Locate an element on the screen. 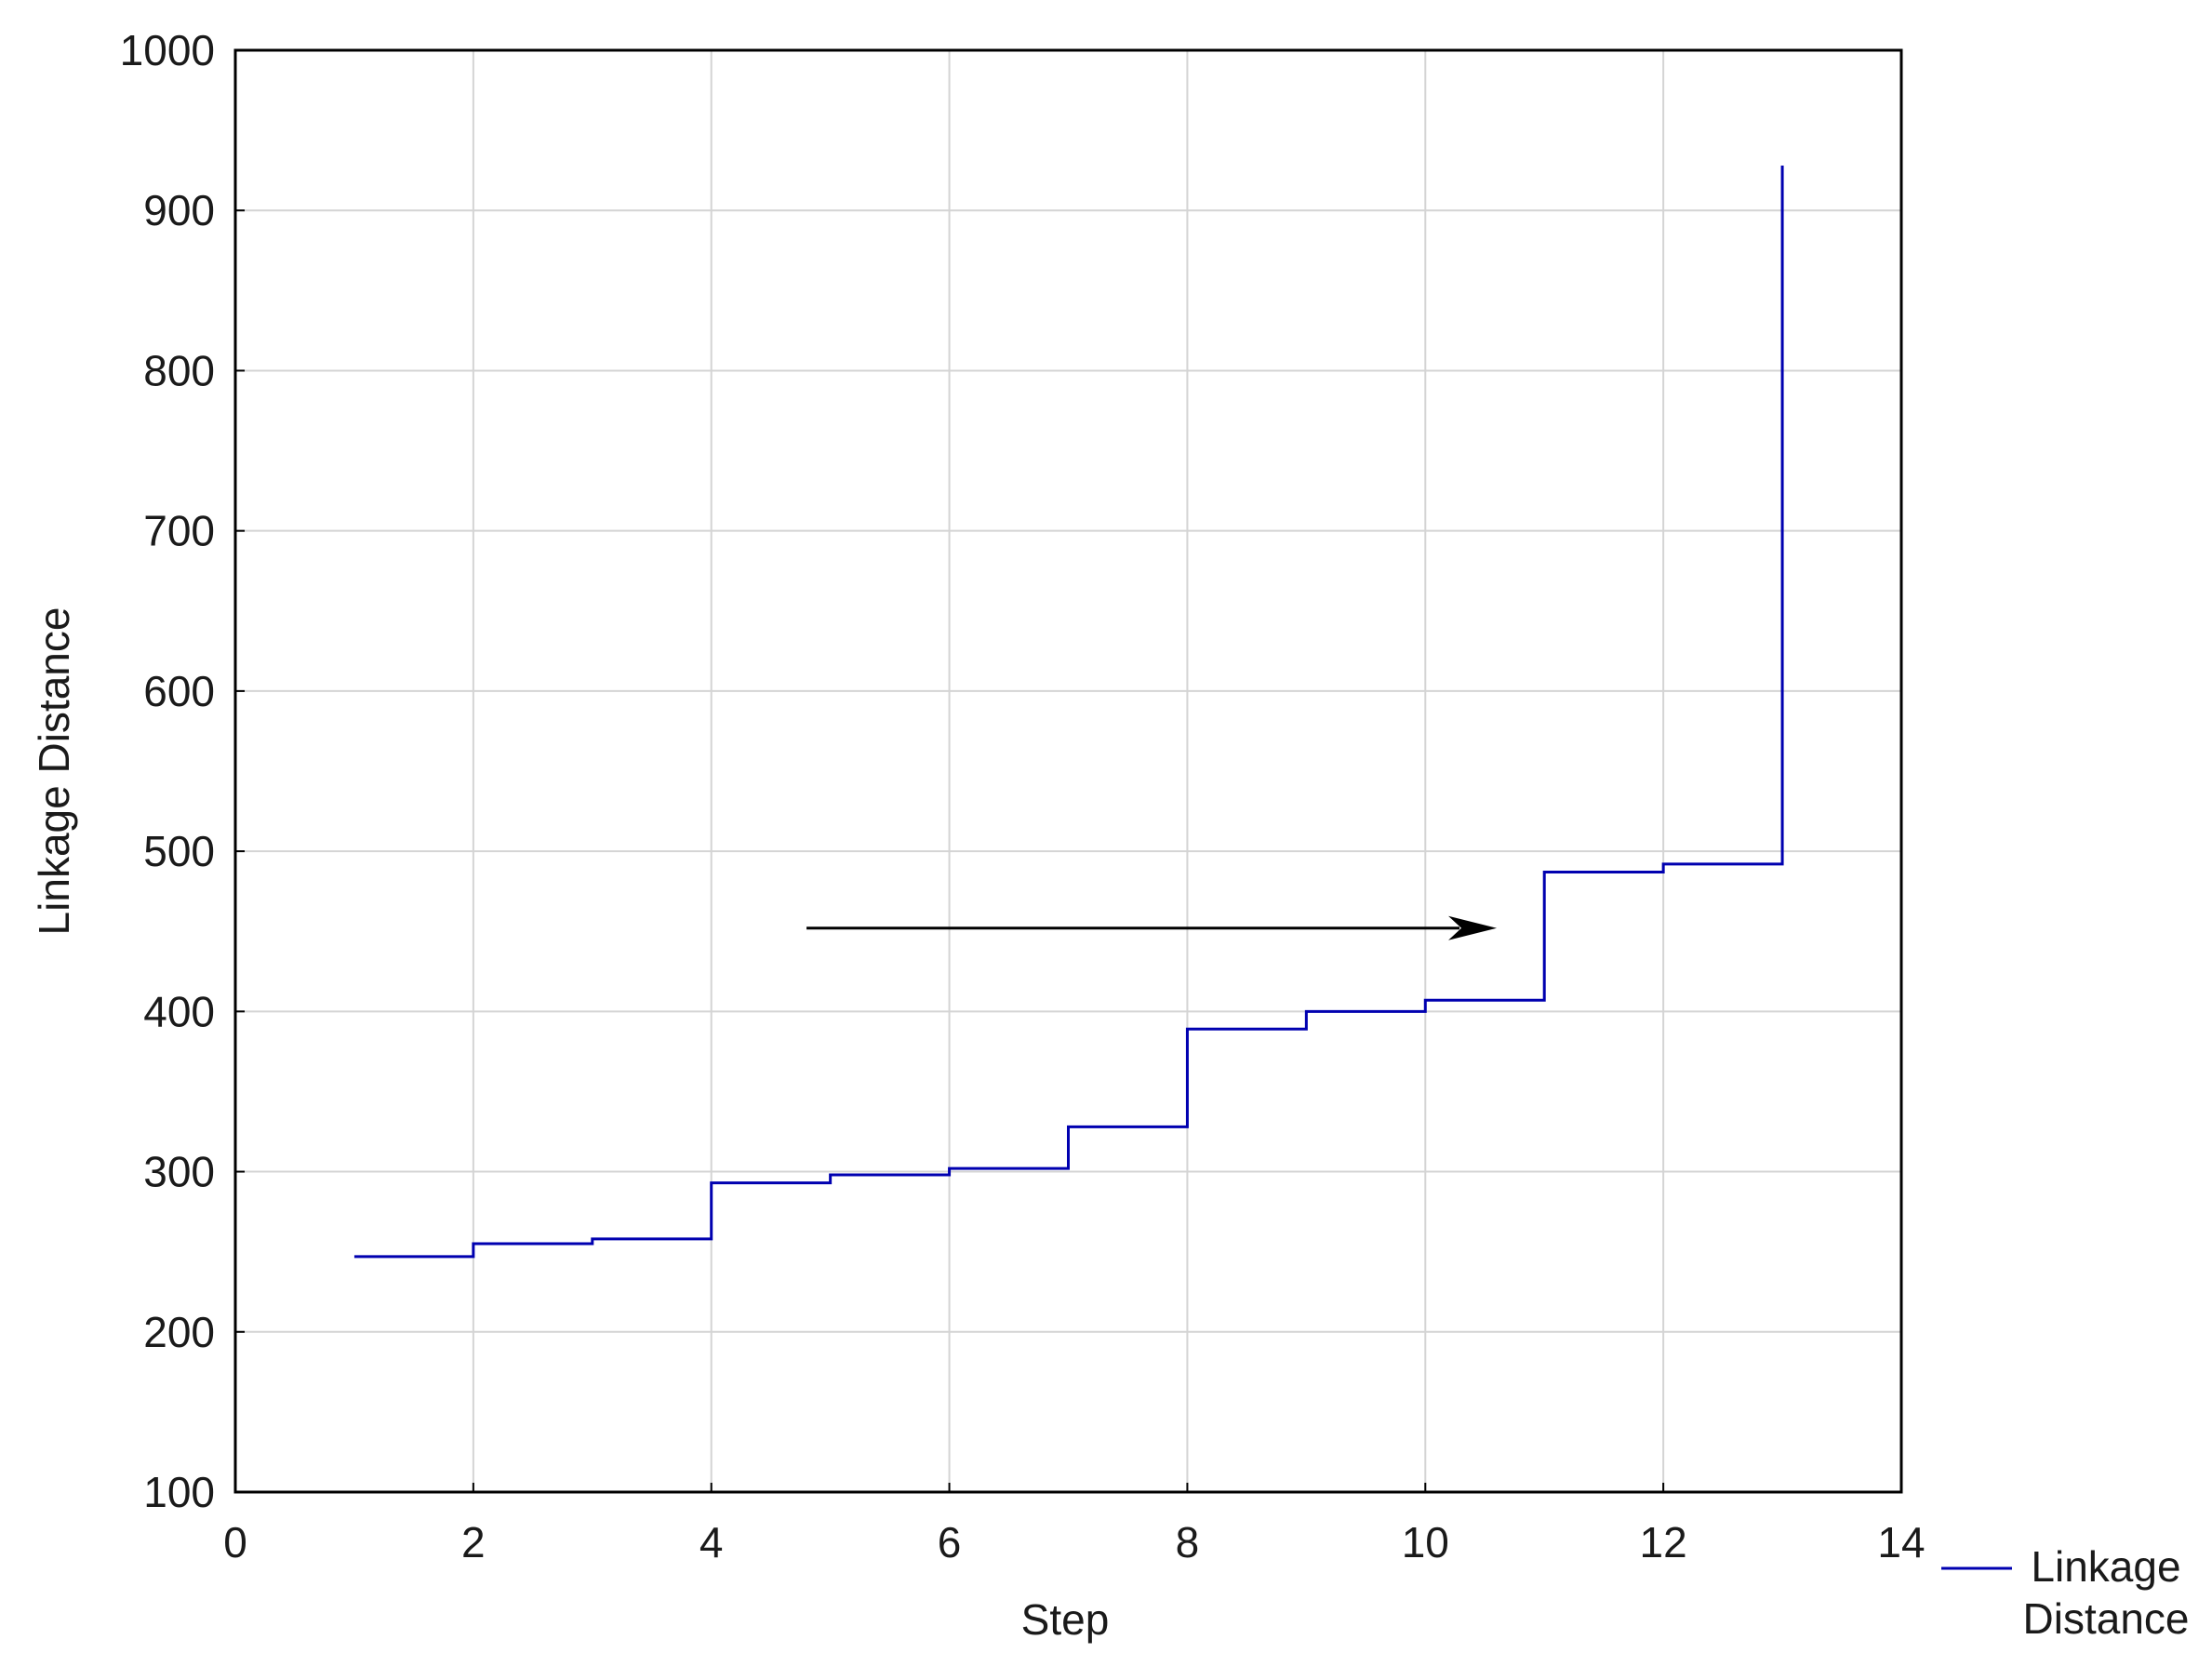 Image resolution: width=2212 pixels, height=1666 pixels. legend-label: Linkage Distance is located at coordinates (2107, 1592).